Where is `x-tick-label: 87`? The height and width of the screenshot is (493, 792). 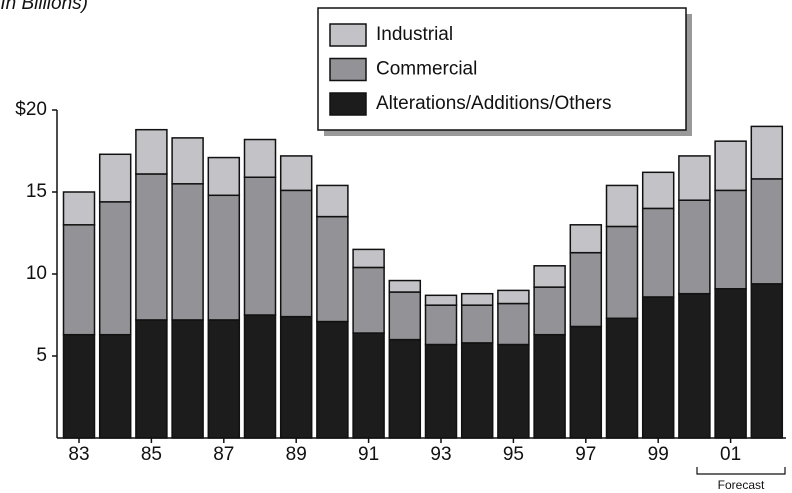
x-tick-label: 87 is located at coordinates (223, 454).